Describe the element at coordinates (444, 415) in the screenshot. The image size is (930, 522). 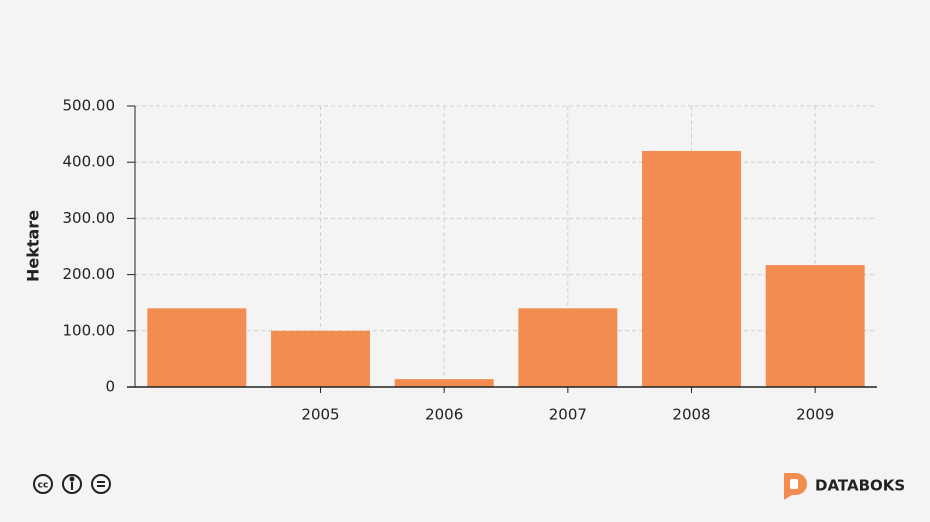
I see `x-tick-label: 2006` at that location.